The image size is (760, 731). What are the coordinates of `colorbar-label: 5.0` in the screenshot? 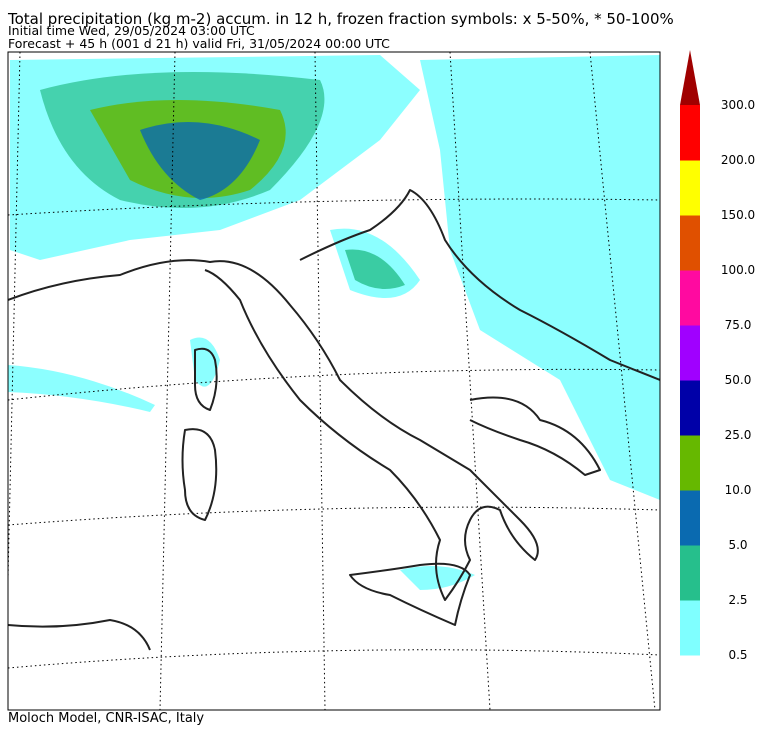 It's located at (737, 545).